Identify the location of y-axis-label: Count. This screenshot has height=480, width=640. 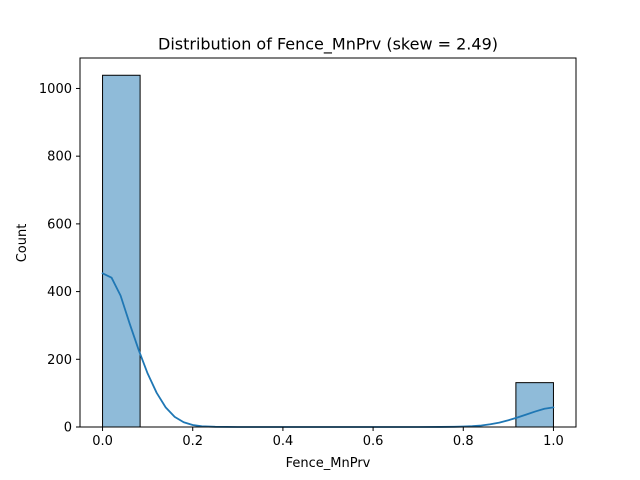
(22, 243).